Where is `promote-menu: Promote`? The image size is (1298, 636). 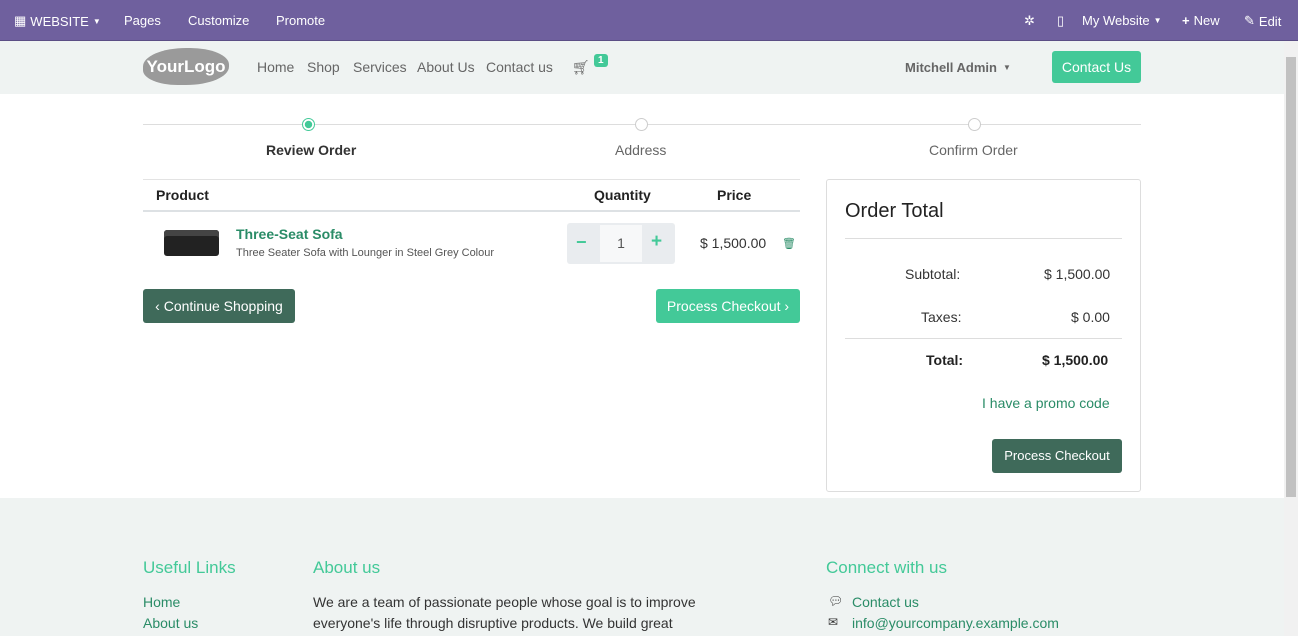
promote-menu: Promote is located at coordinates (301, 20).